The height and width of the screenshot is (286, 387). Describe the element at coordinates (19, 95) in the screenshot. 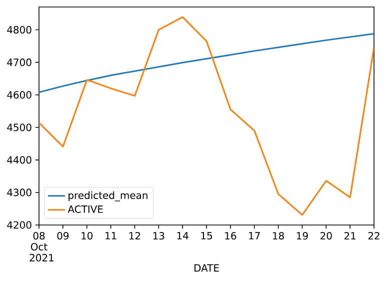

I see `y-tick-label: 4600` at that location.